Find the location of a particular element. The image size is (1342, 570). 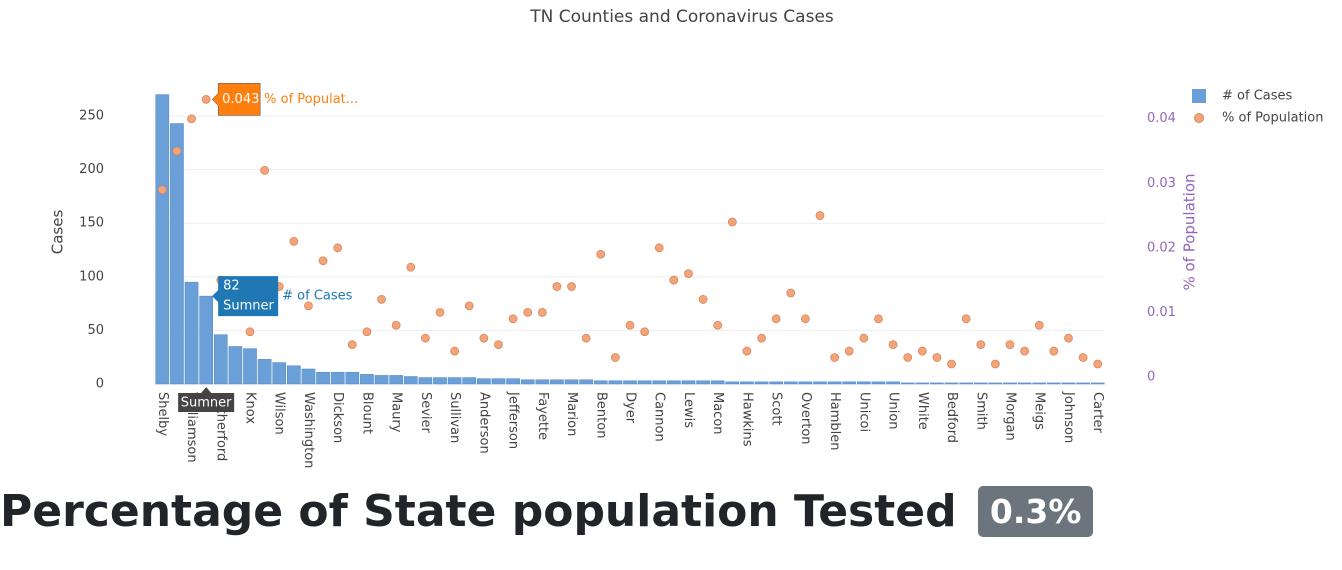

y2-tick-label: 0.02 is located at coordinates (1161, 247).